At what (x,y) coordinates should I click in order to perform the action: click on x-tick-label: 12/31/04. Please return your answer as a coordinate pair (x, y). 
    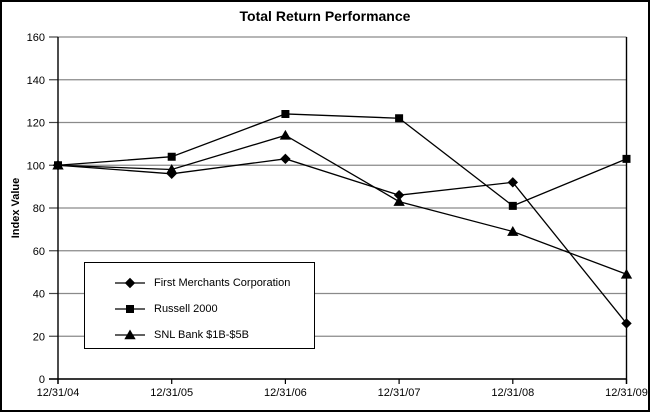
    Looking at the image, I should click on (58, 393).